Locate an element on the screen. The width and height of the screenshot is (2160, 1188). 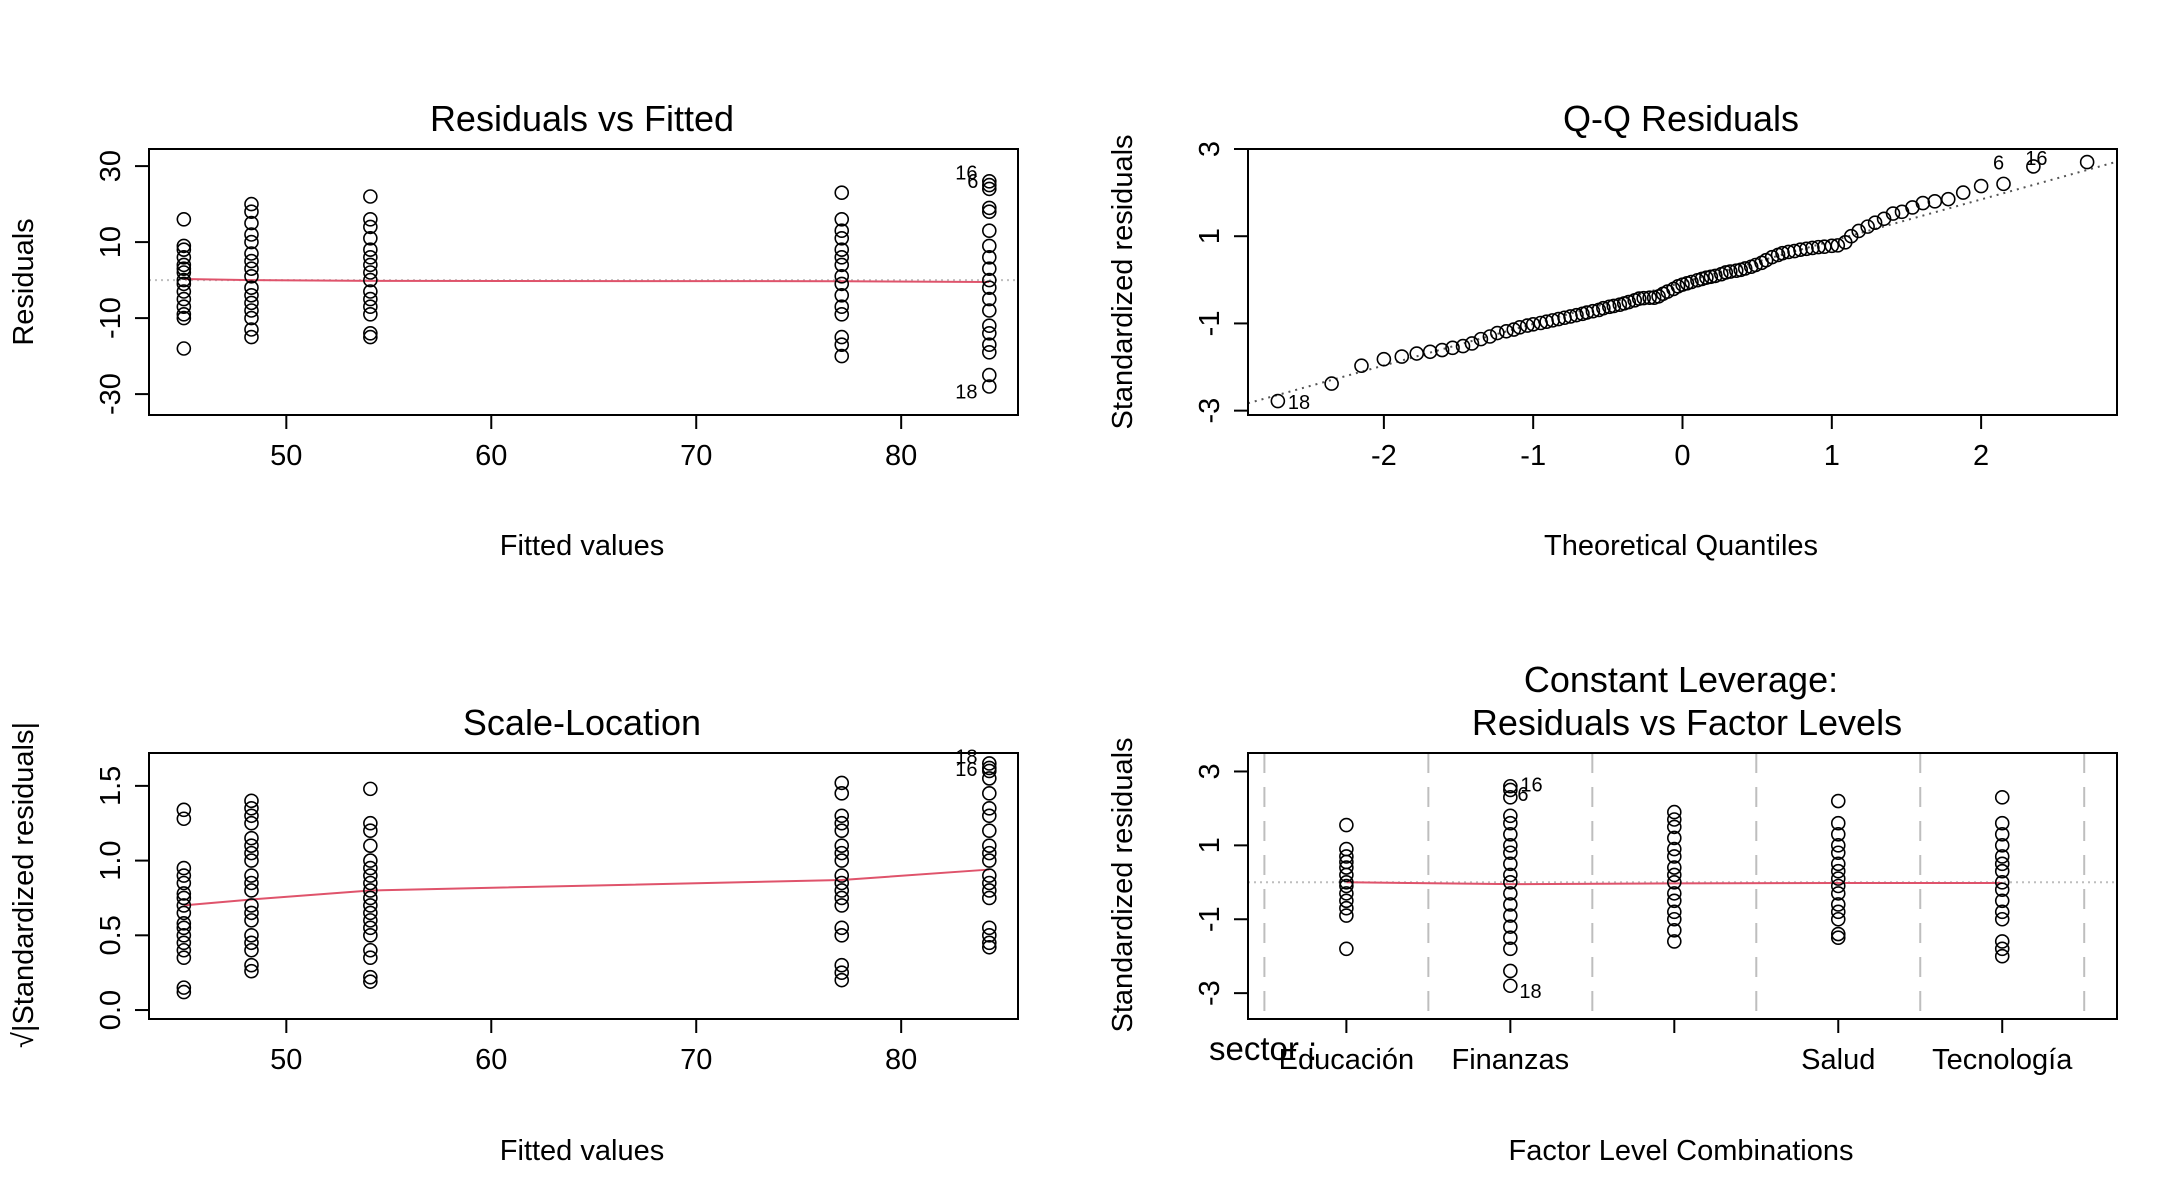
point-labels: 166 18 is located at coordinates (1529, 888).